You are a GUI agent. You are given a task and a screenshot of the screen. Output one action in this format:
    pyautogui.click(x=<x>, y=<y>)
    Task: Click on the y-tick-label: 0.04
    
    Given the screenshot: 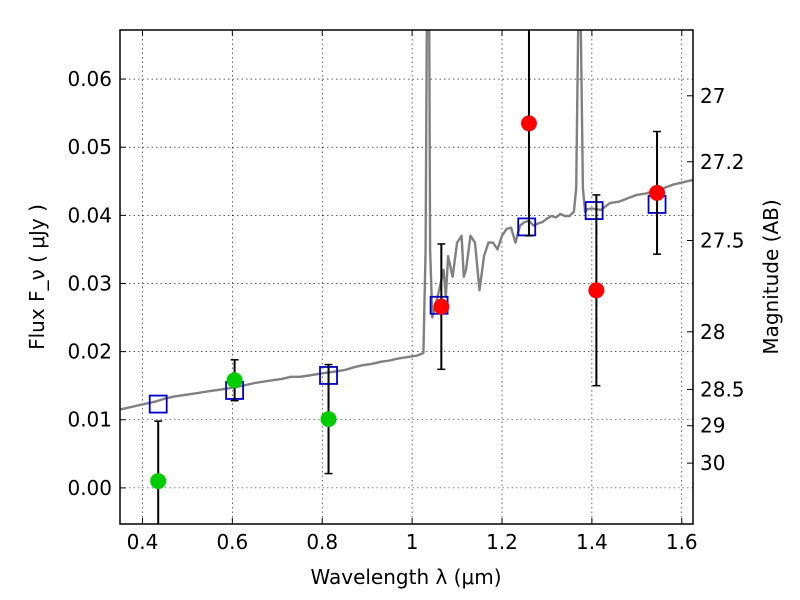 What is the action you would take?
    pyautogui.click(x=89, y=215)
    